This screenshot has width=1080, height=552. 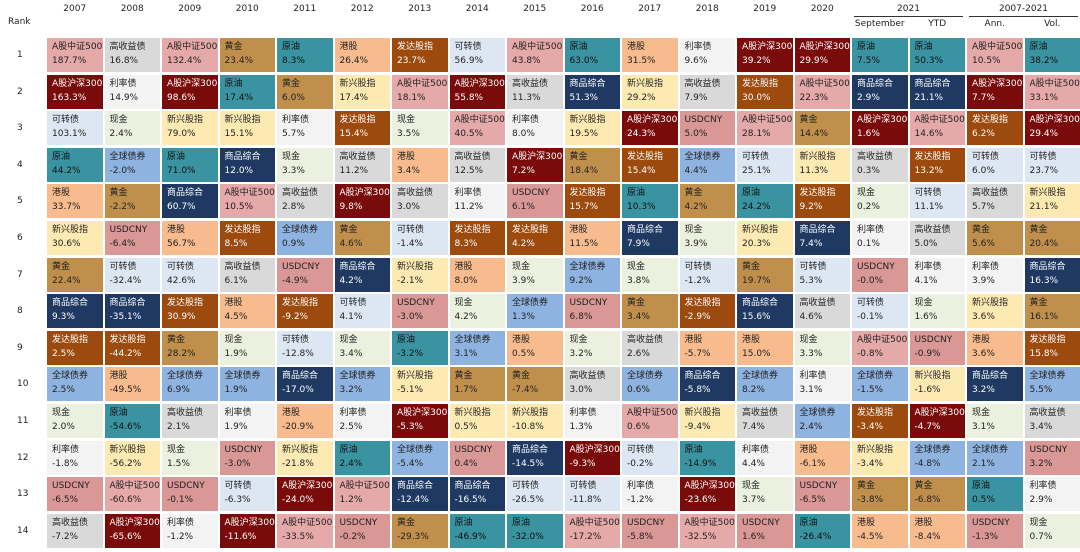 What do you see at coordinates (650, 201) in the screenshot?
I see `asset-cell: 原油 10.3%` at bounding box center [650, 201].